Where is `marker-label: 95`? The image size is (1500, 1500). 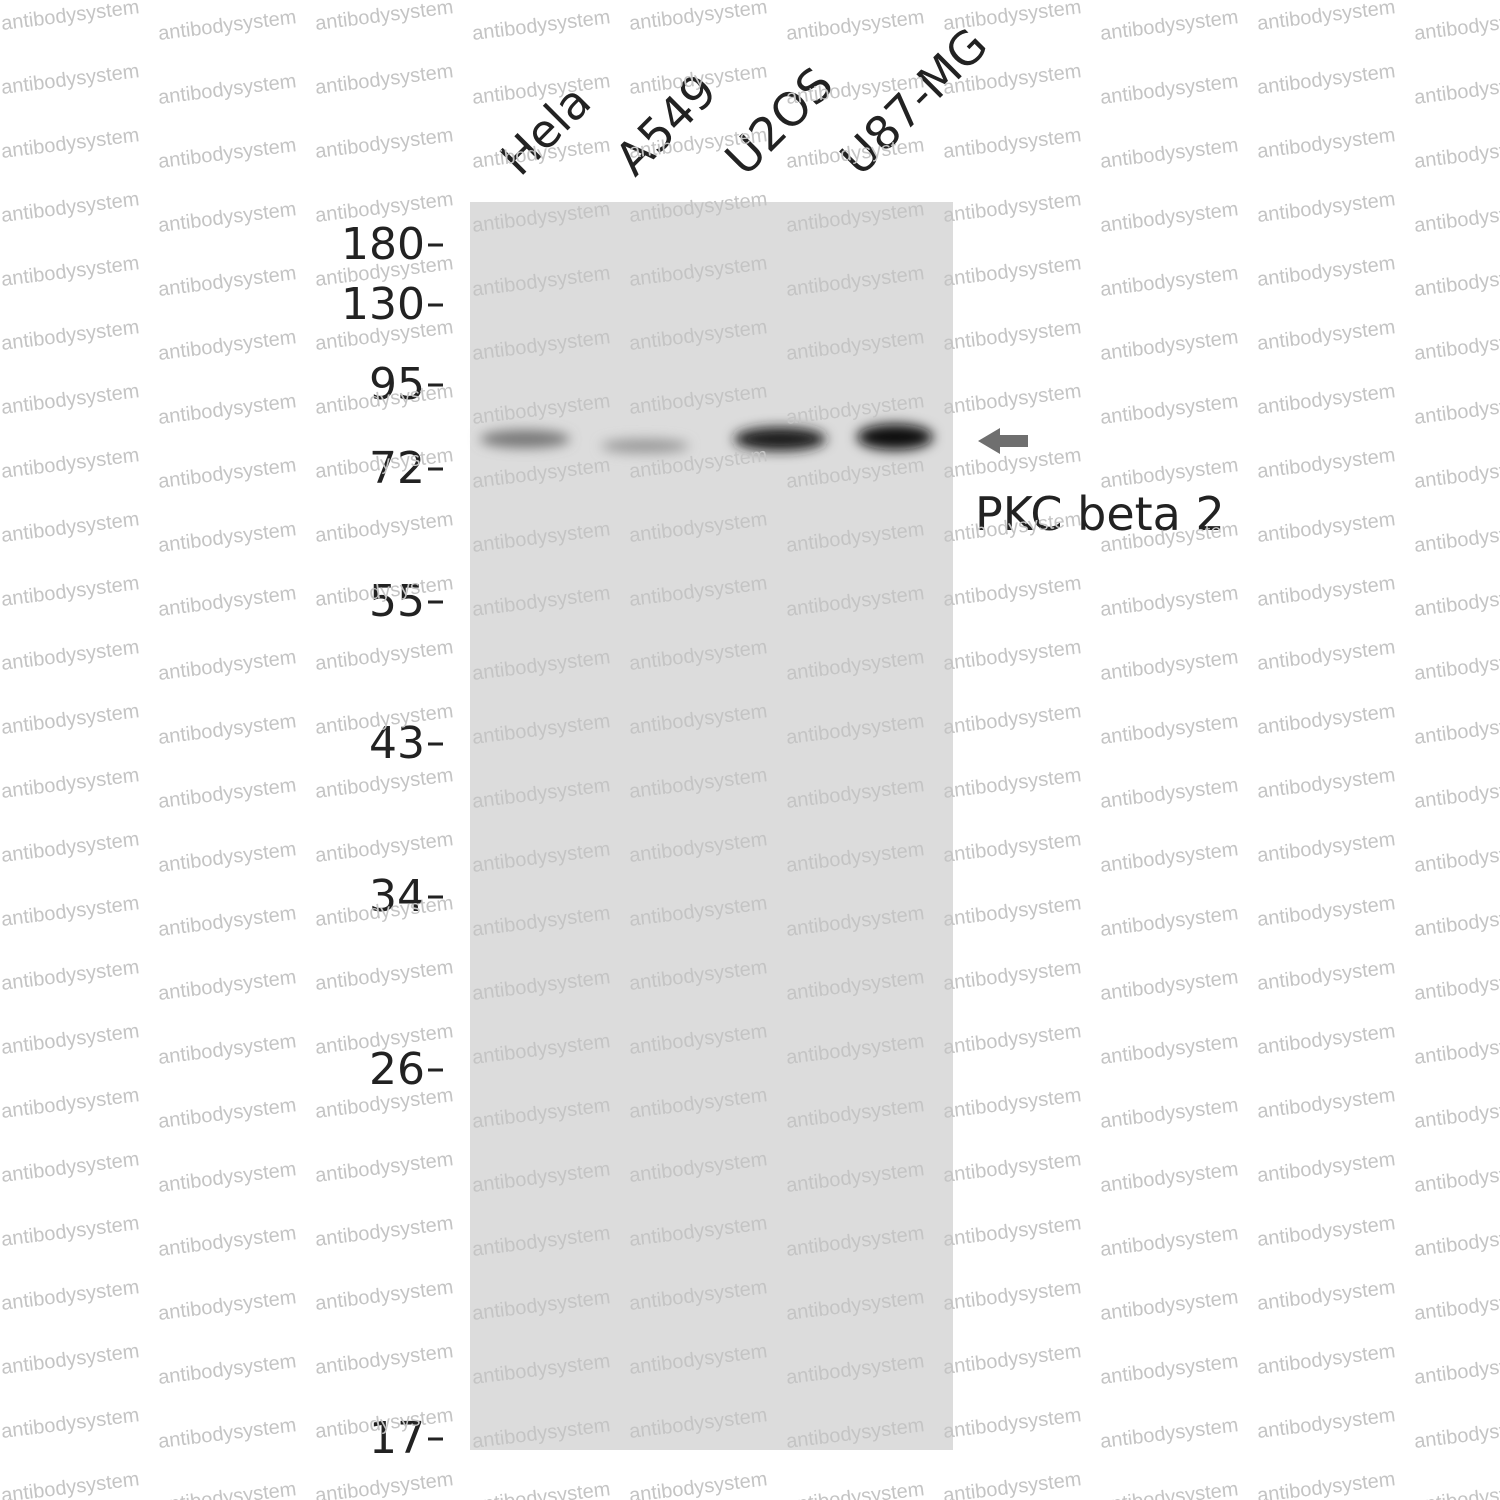
marker-label: 95 is located at coordinates (397, 384).